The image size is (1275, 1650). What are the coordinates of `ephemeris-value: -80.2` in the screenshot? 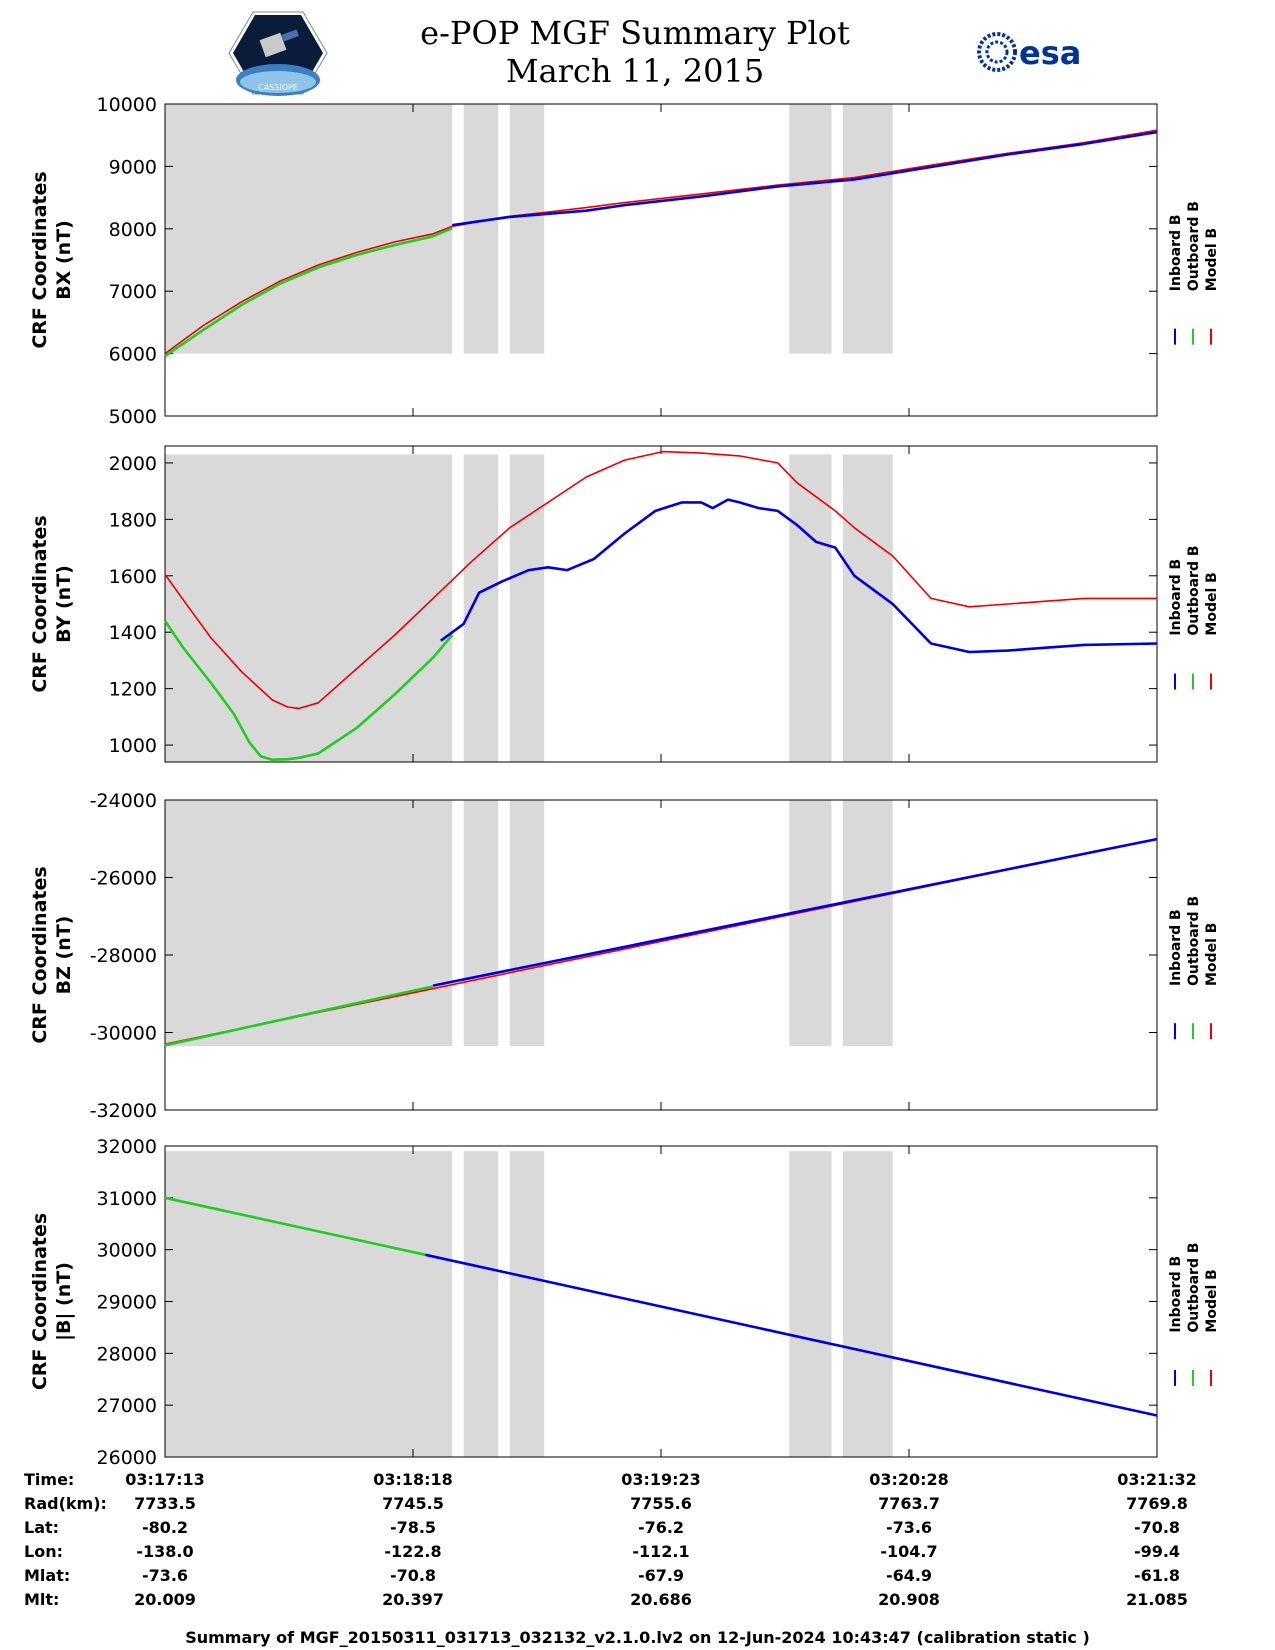 It's located at (165, 1527).